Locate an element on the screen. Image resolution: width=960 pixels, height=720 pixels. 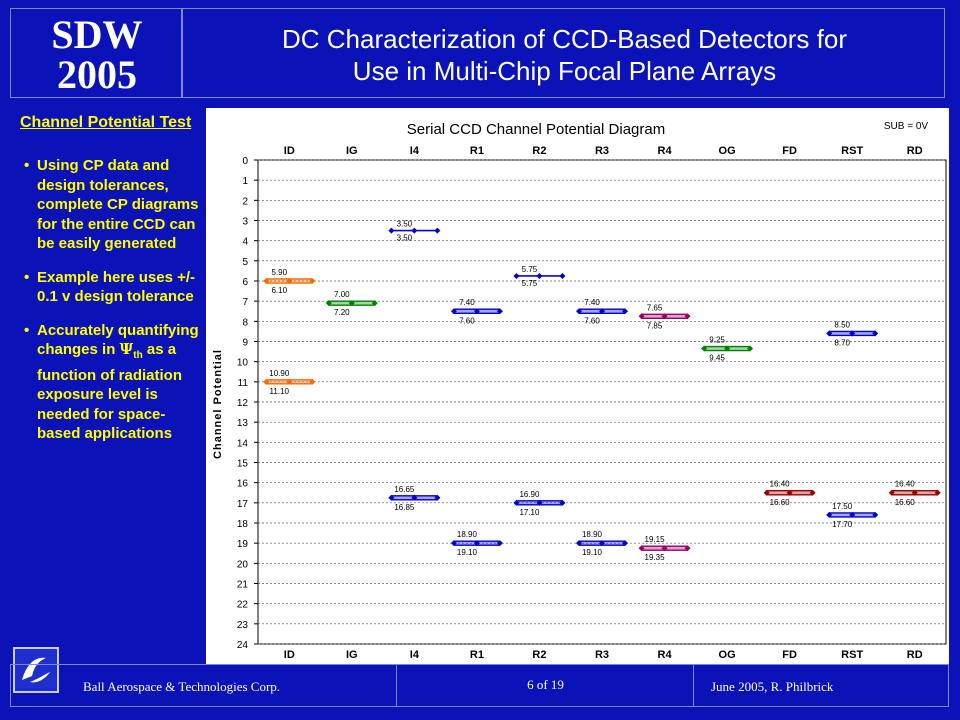
potential-marker: 10.90 11.10 is located at coordinates (289, 382).